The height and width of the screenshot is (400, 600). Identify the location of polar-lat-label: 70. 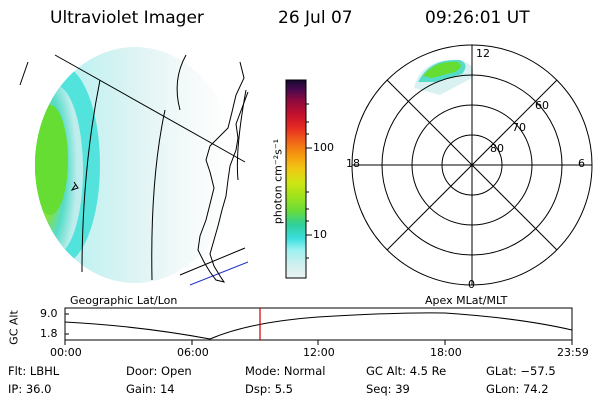
(519, 127).